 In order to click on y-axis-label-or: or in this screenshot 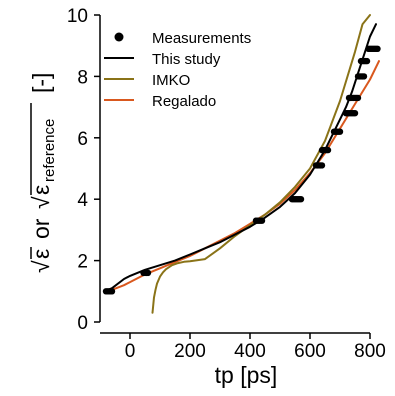, I will do `click(41, 228)`.